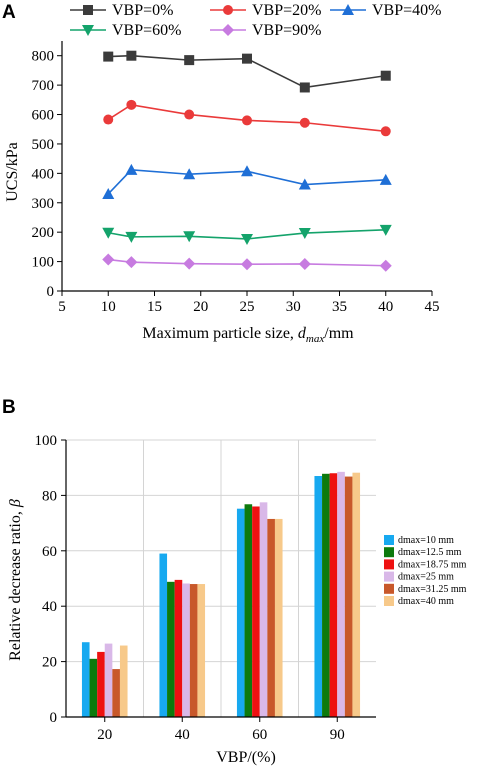 The width and height of the screenshot is (477, 768). What do you see at coordinates (432, 589) in the screenshot?
I see `legend-label: dmax=31.25 mm` at bounding box center [432, 589].